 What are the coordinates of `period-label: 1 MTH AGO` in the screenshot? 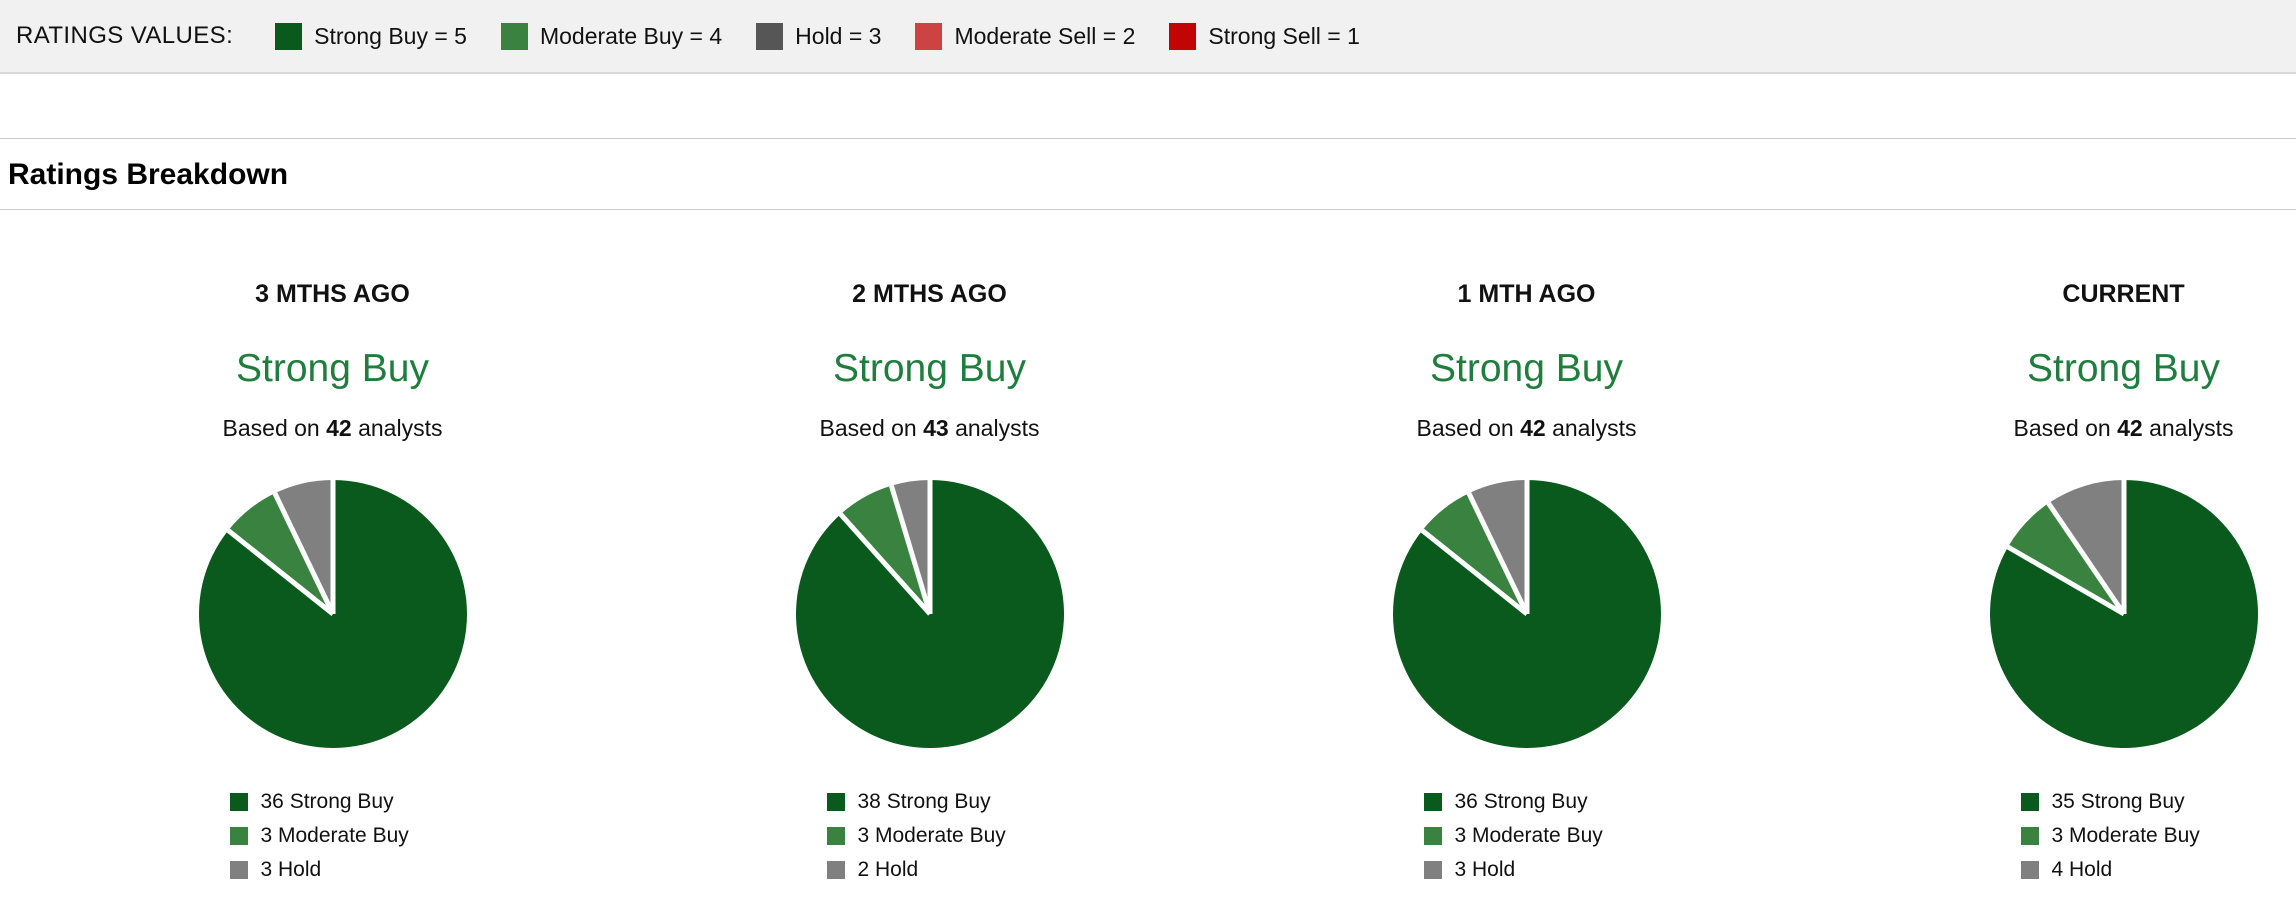 It's located at (1526, 294).